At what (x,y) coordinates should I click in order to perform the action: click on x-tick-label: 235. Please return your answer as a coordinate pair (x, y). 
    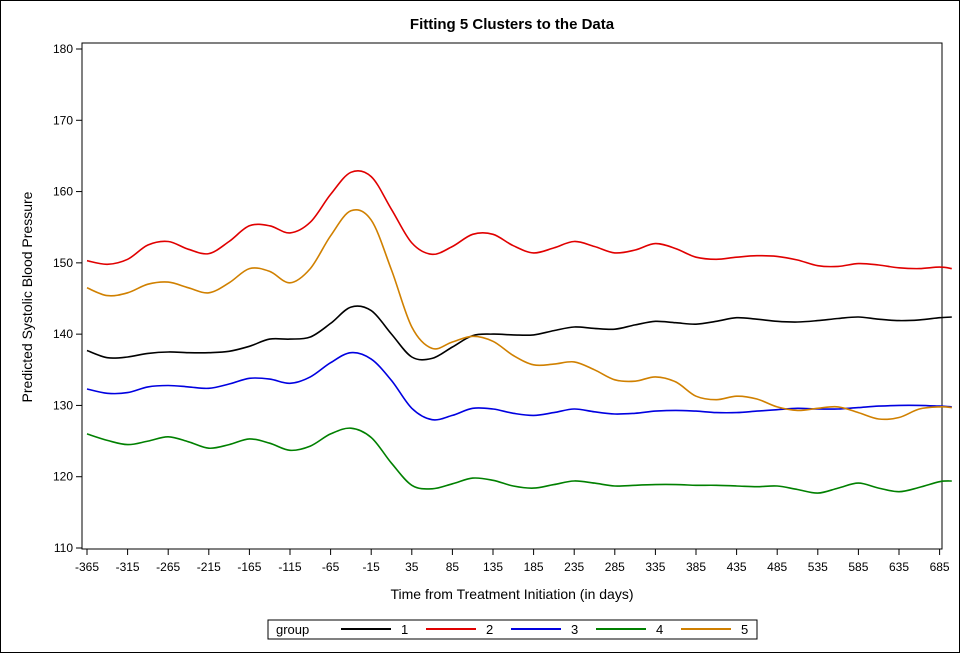
    Looking at the image, I should click on (574, 567).